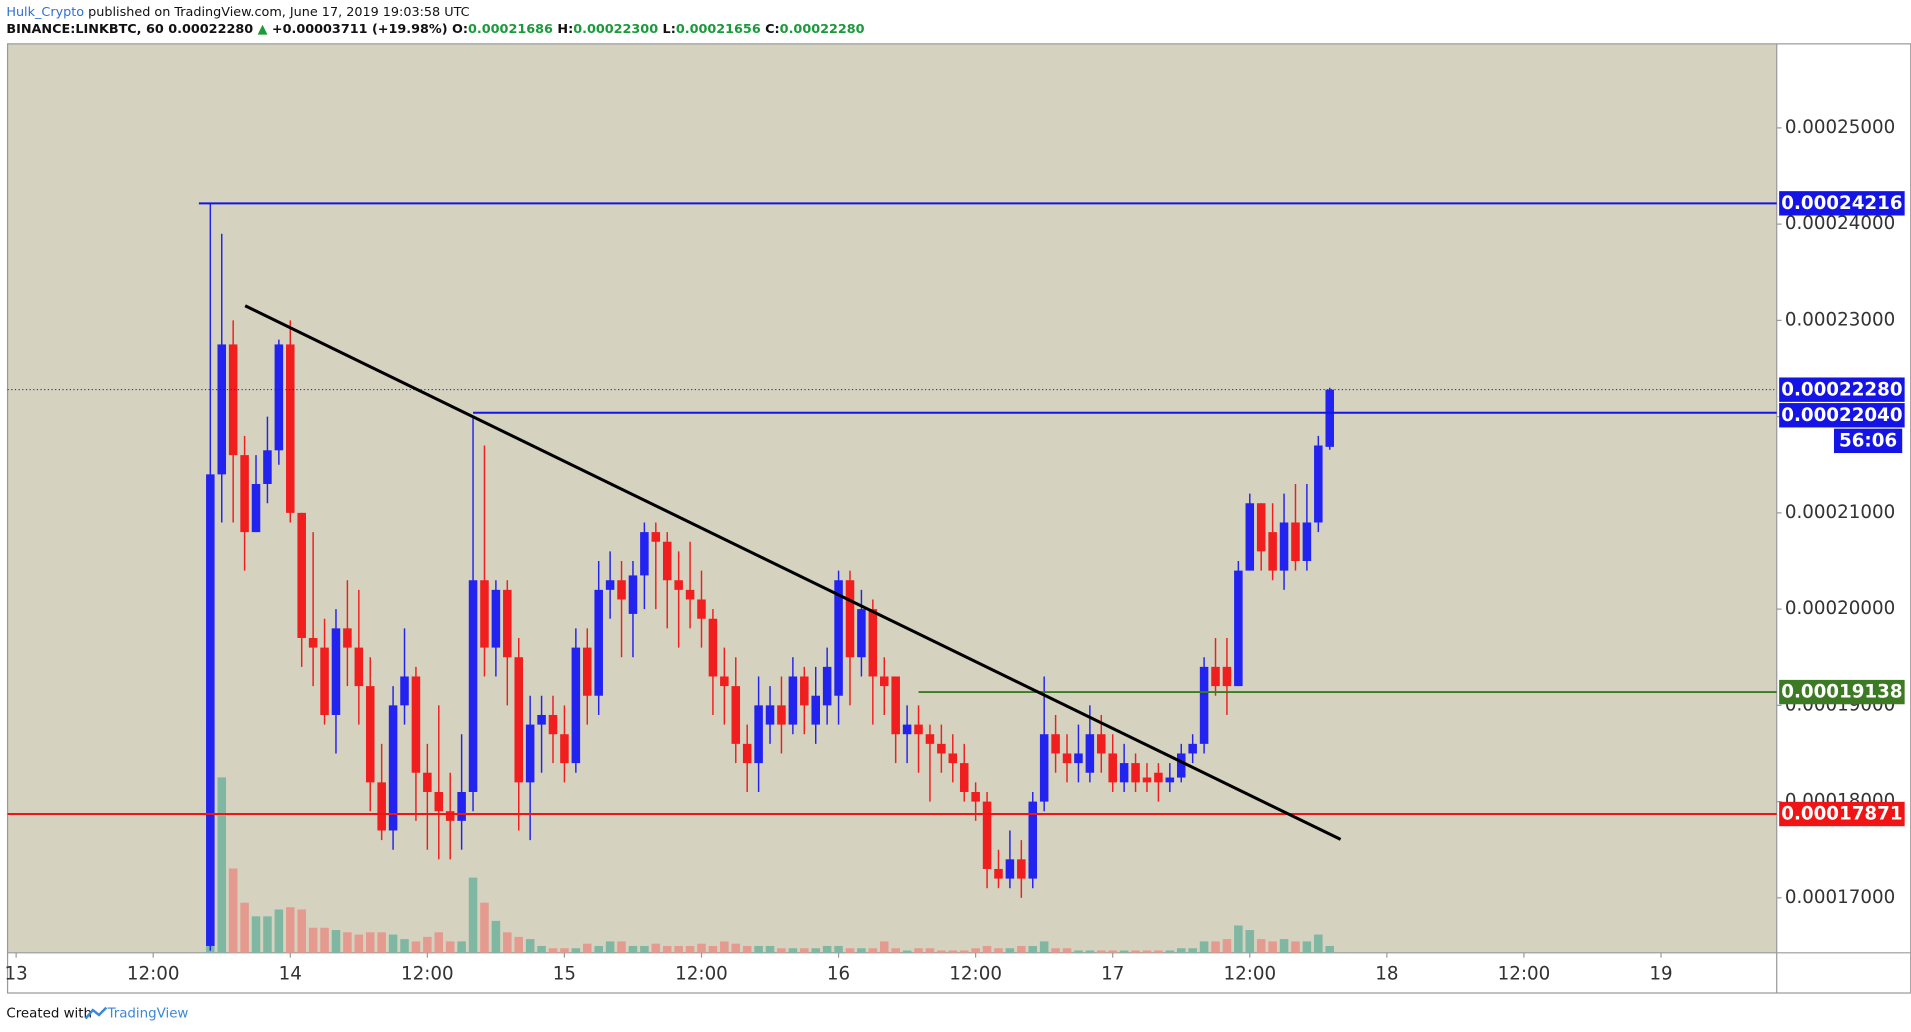 Image resolution: width=1911 pixels, height=1032 pixels. Describe the element at coordinates (564, 974) in the screenshot. I see `x-tick-label: 15` at that location.